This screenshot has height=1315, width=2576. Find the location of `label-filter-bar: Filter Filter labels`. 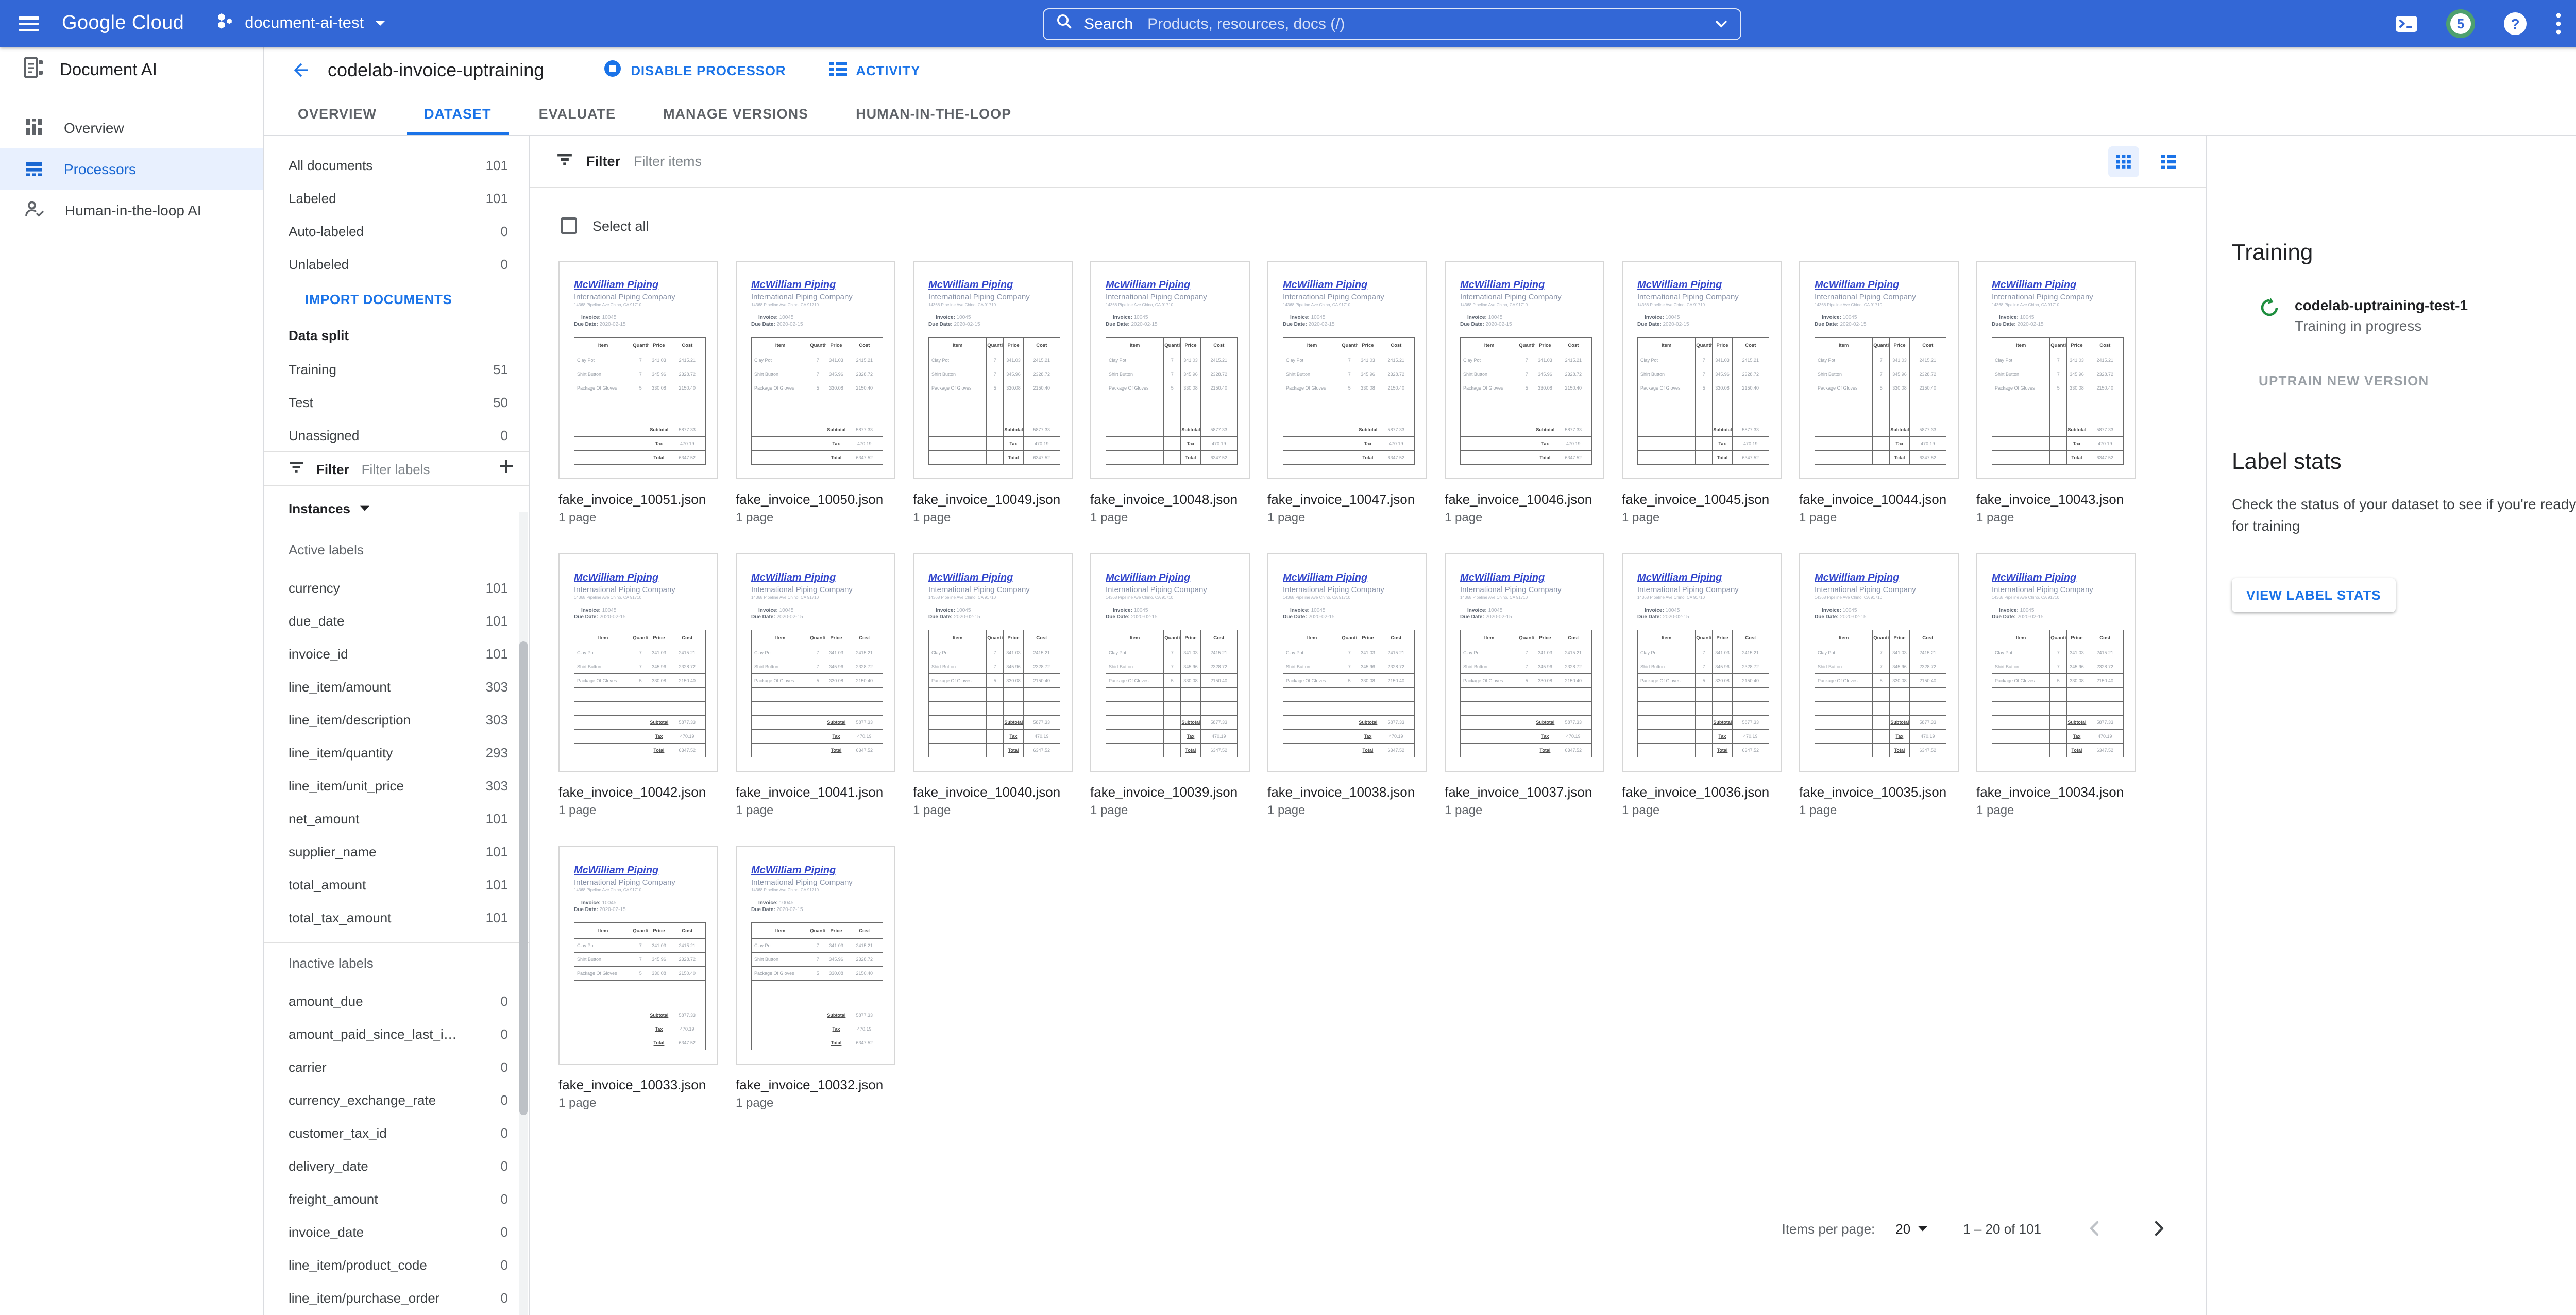

label-filter-bar: Filter Filter labels is located at coordinates (396, 468).